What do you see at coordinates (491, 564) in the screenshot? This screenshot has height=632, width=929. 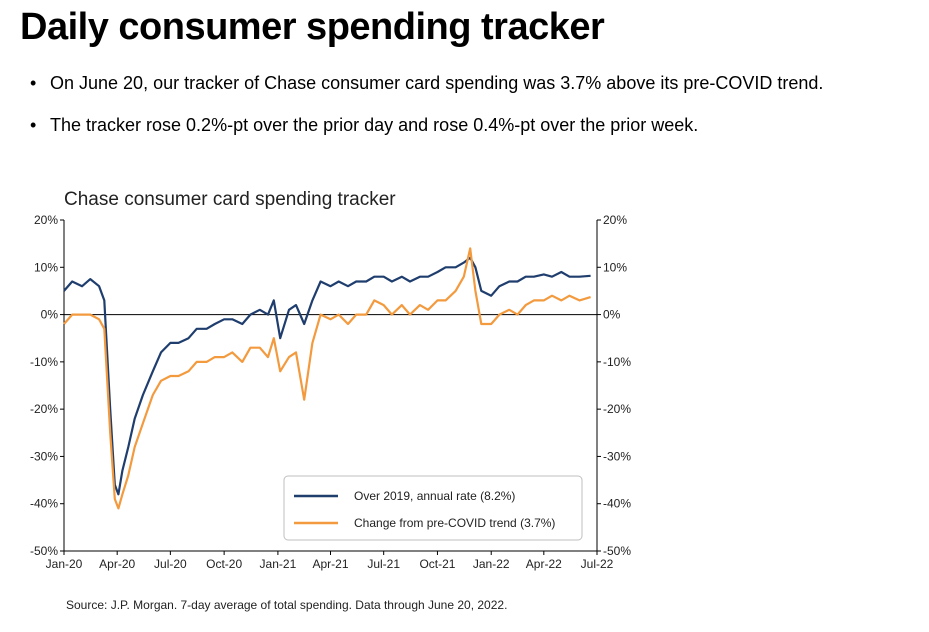 I see `x-tick-label: Jan-22` at bounding box center [491, 564].